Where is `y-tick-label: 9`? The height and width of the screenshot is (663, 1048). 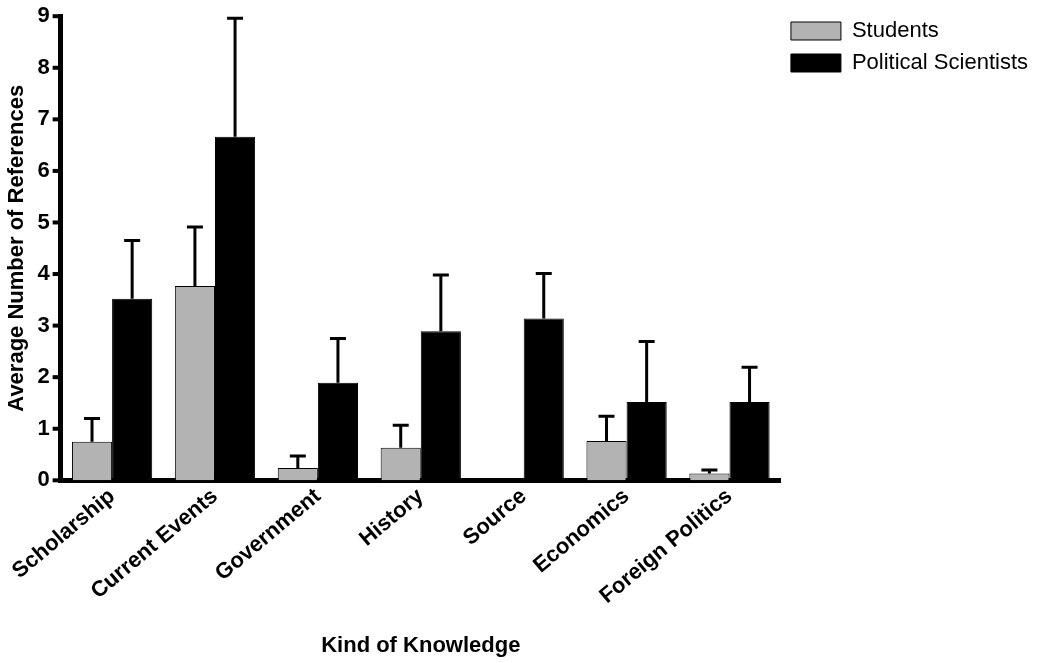
y-tick-label: 9 is located at coordinates (43, 15).